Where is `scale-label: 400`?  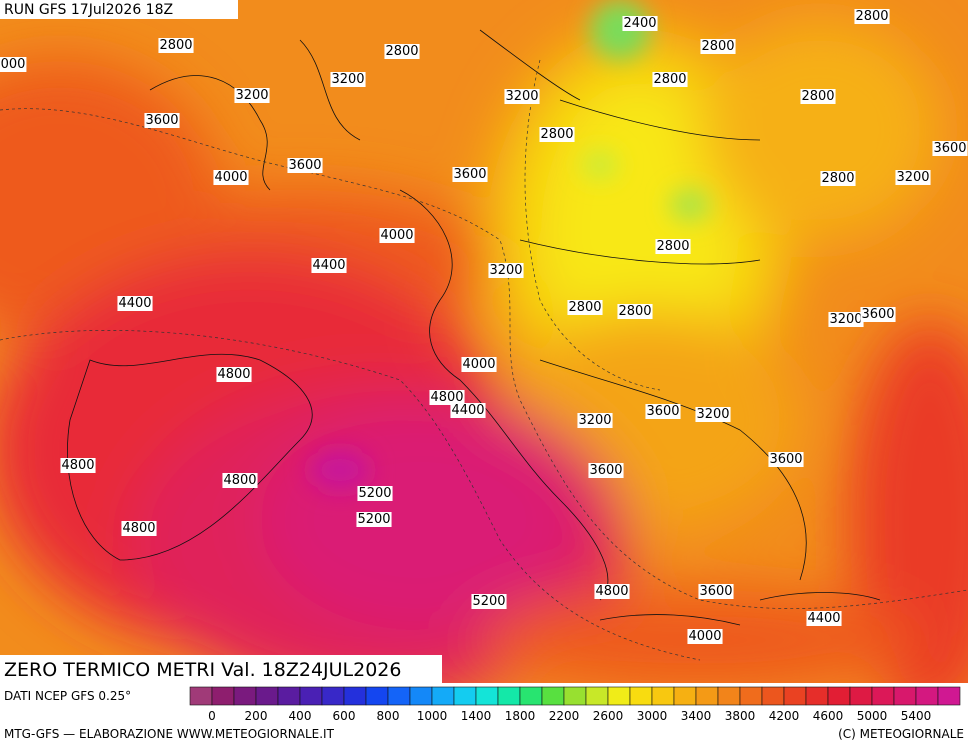
scale-label: 400 is located at coordinates (300, 716).